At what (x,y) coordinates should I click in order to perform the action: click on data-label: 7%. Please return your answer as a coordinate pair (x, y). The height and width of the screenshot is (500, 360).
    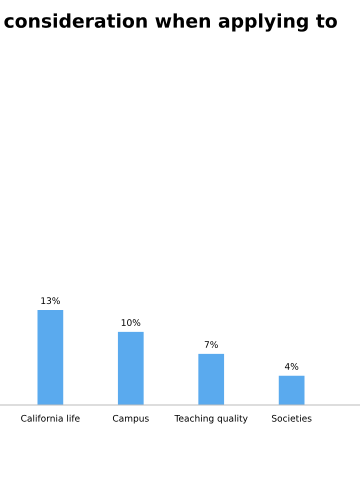
    Looking at the image, I should click on (211, 344).